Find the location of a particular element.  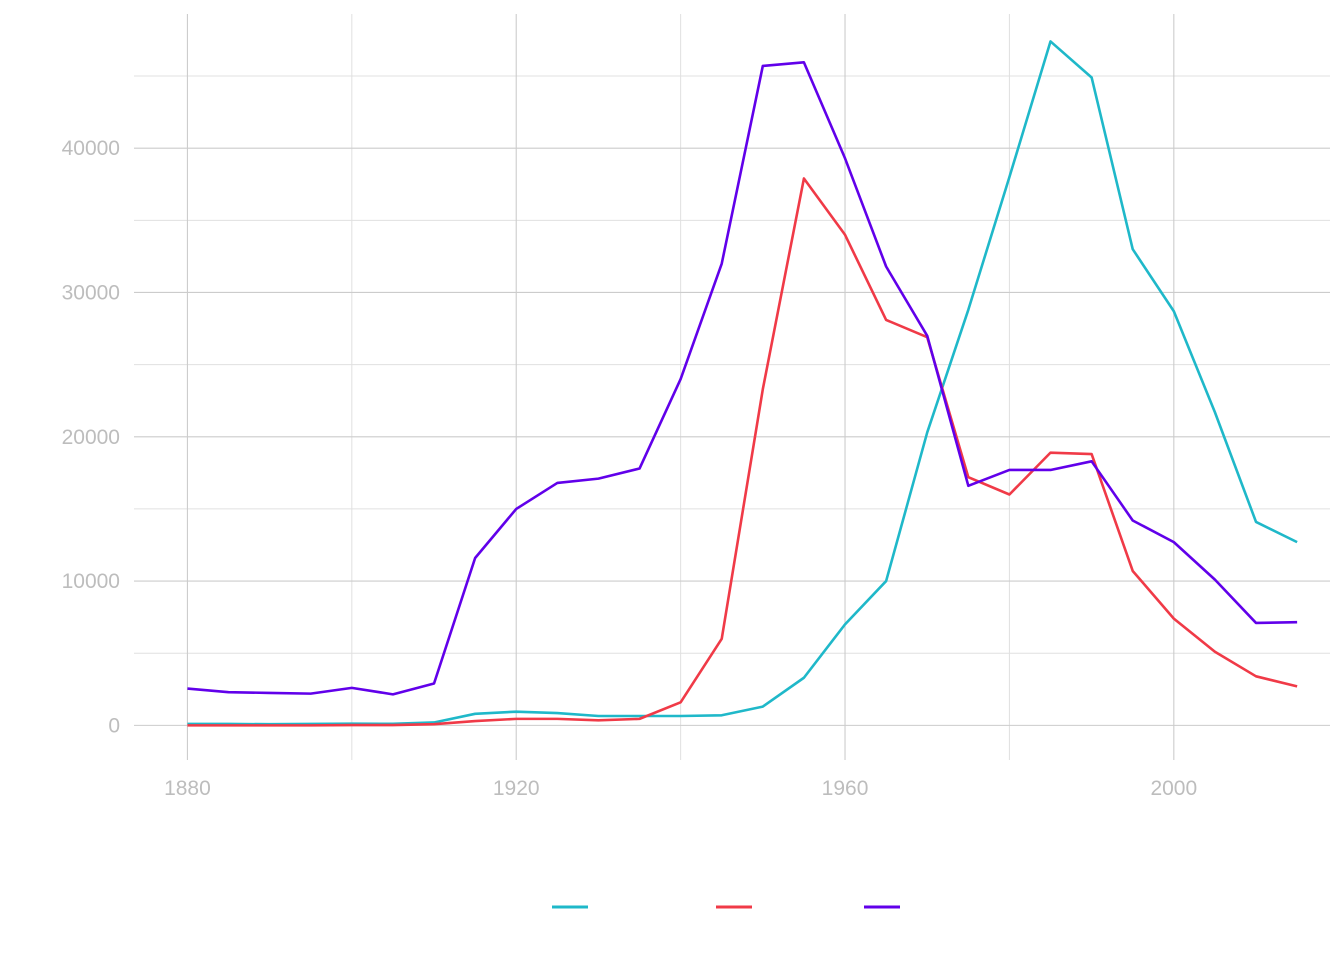

y-tick-label: 30000 is located at coordinates (91, 292).